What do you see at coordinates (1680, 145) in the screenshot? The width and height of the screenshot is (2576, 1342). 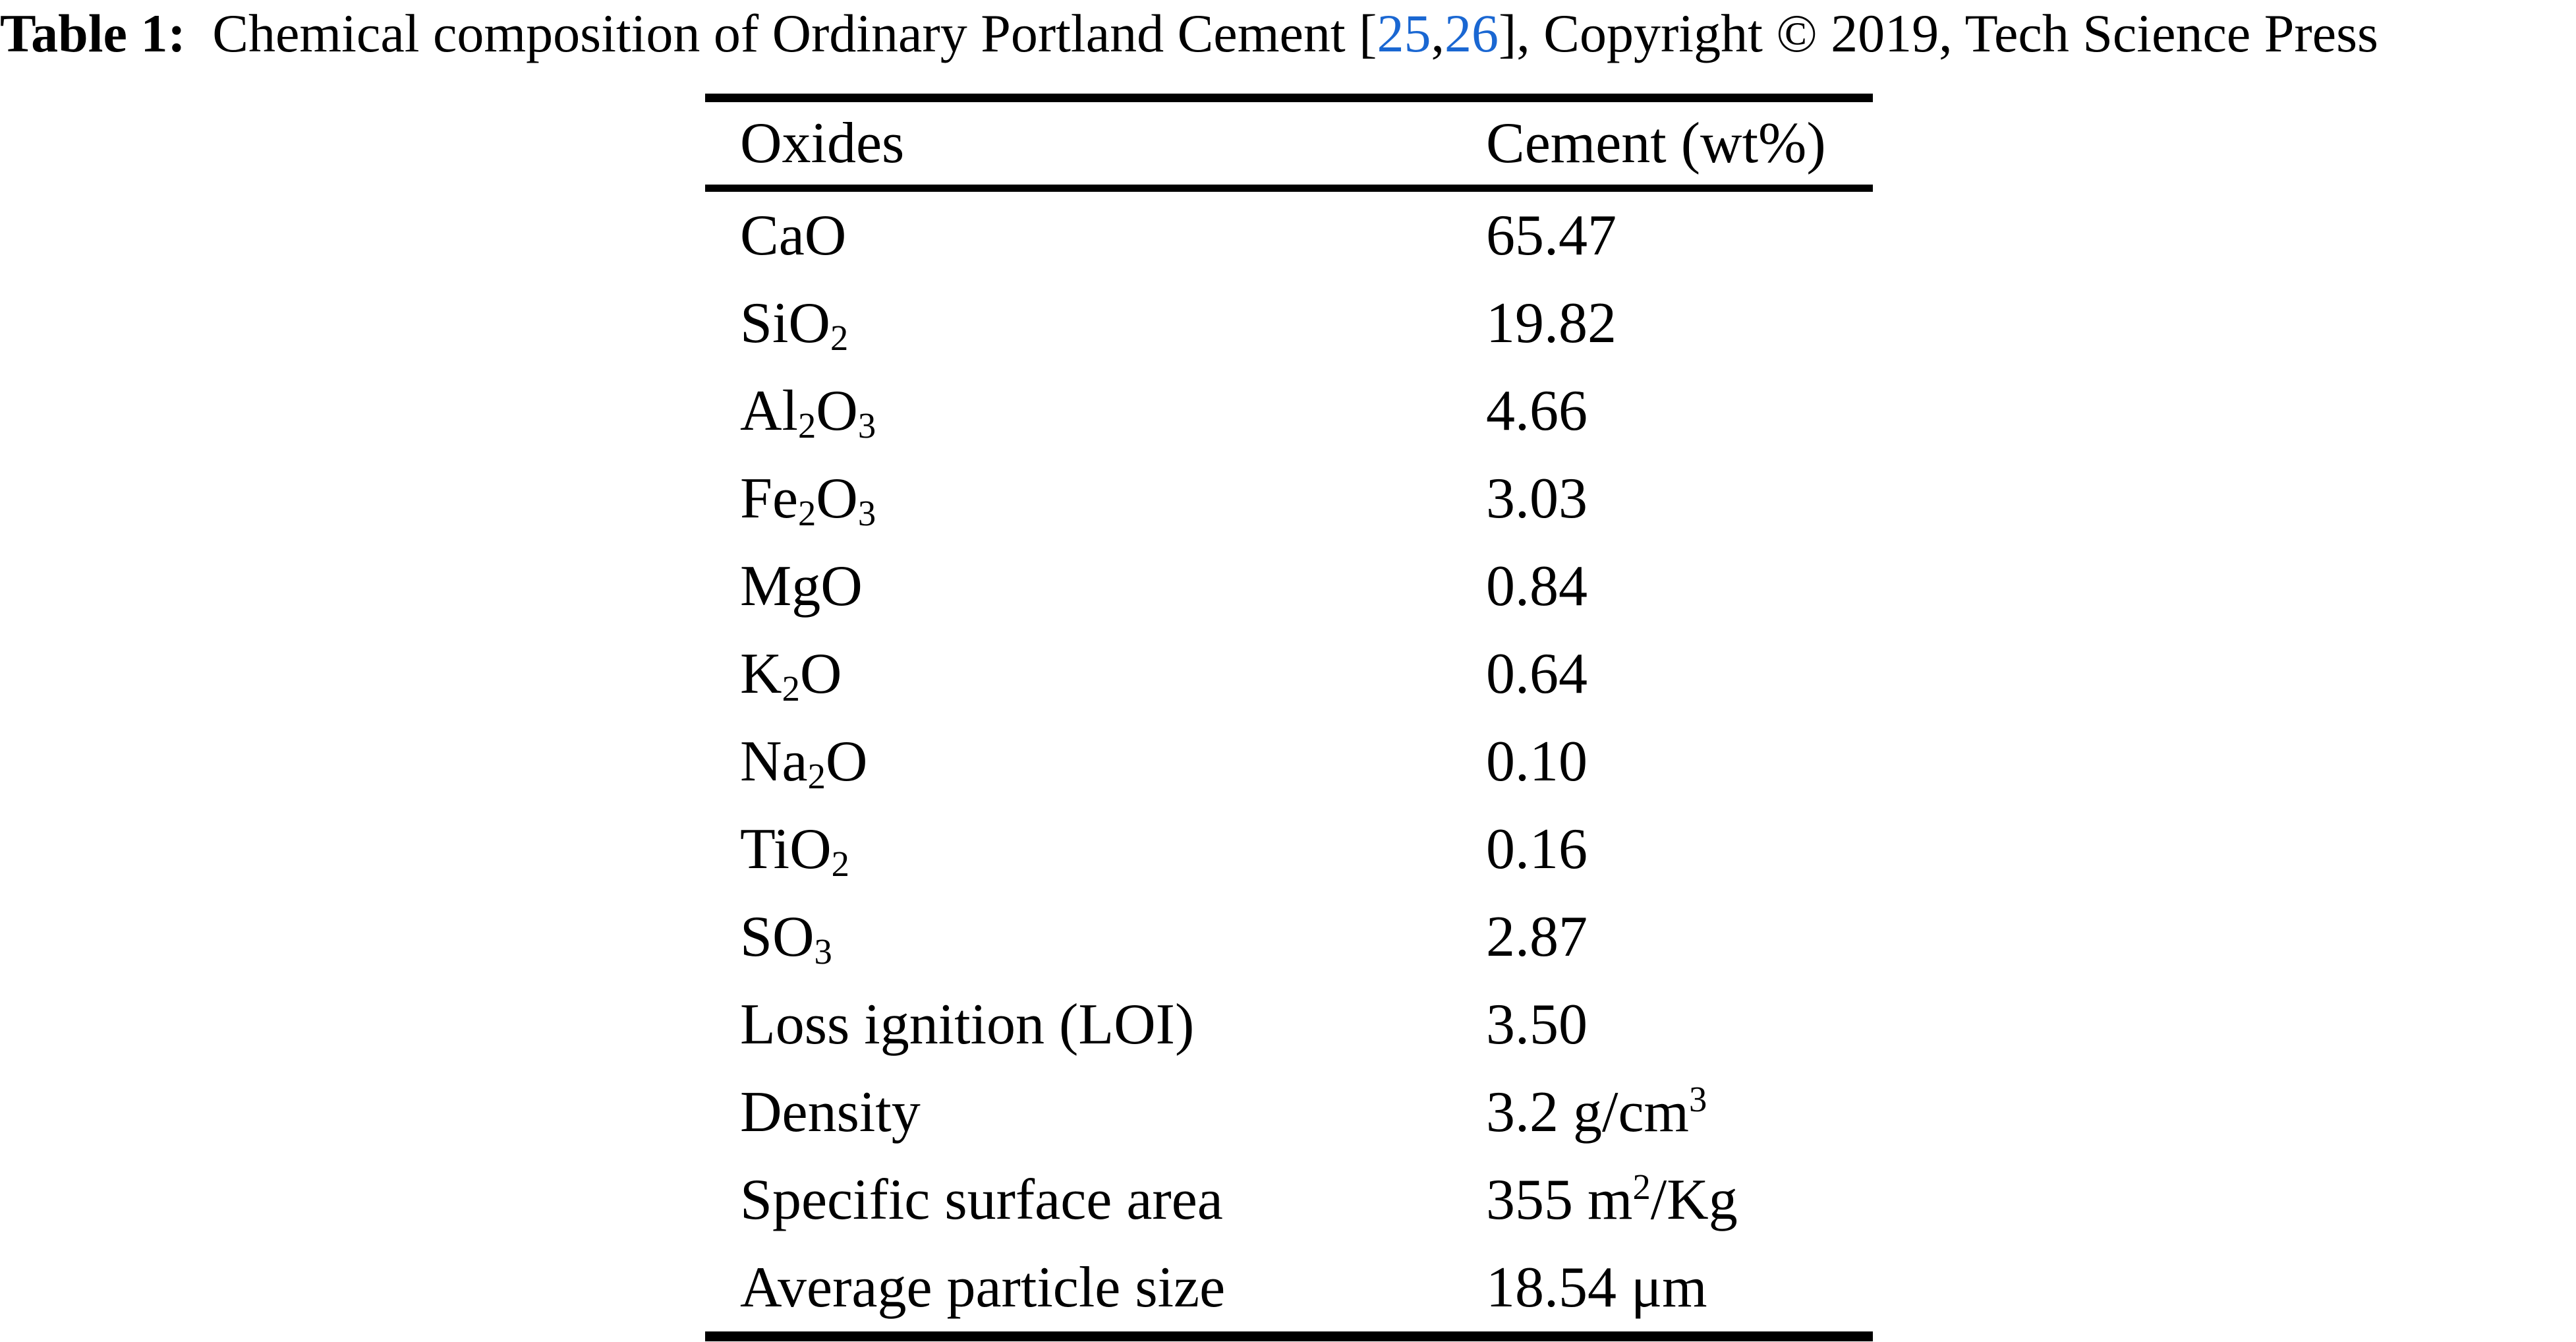 I see `column-header-cement-wt: Cement (wt%)` at bounding box center [1680, 145].